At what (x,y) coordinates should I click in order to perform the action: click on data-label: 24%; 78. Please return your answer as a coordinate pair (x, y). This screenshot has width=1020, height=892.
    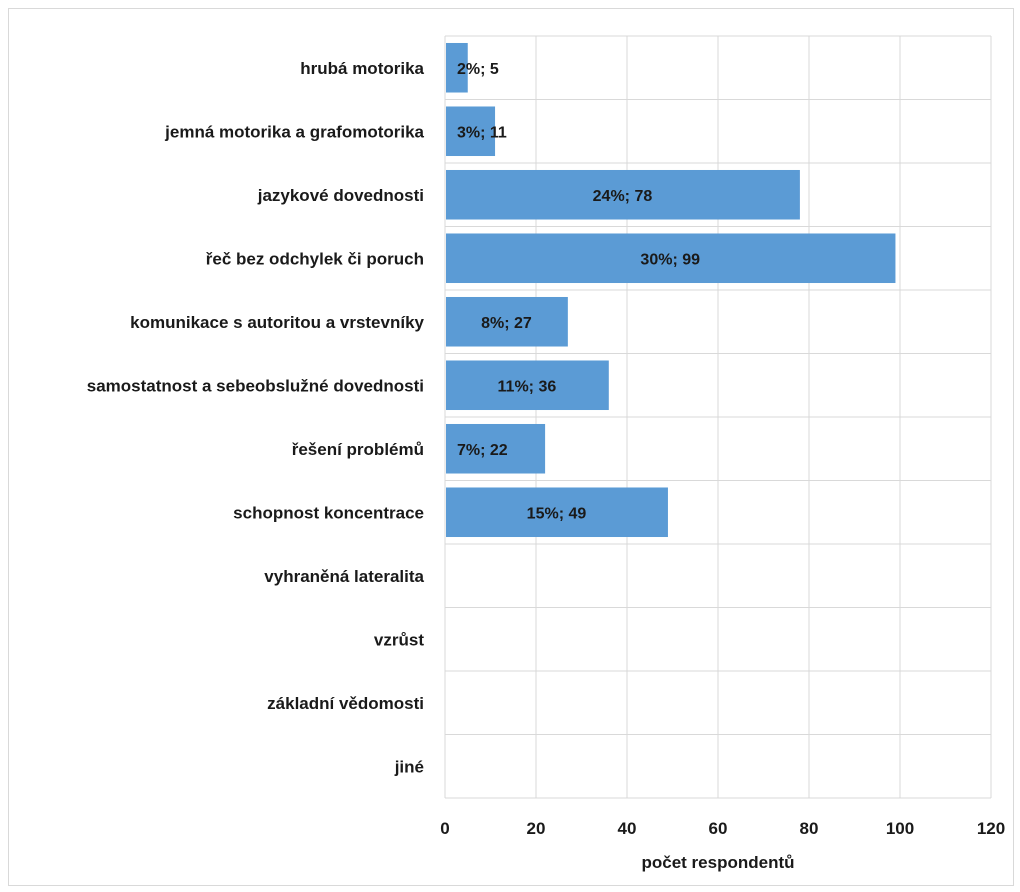
    Looking at the image, I should click on (623, 196).